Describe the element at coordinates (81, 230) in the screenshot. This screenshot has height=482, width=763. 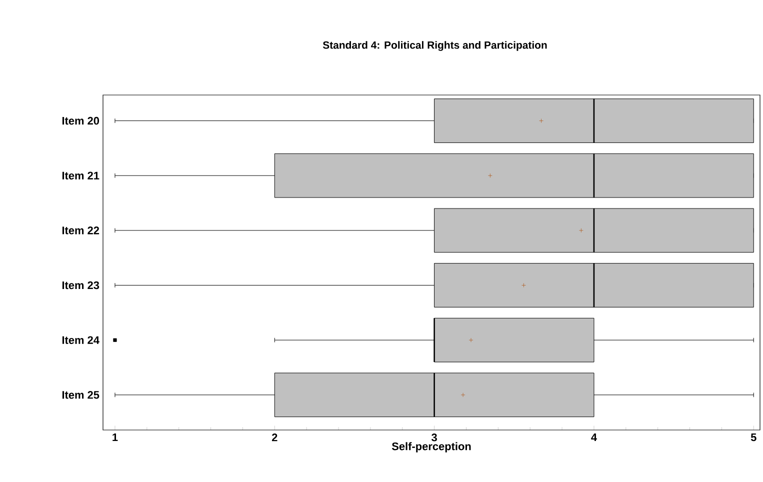
I see `y-tick-label: Item 22` at that location.